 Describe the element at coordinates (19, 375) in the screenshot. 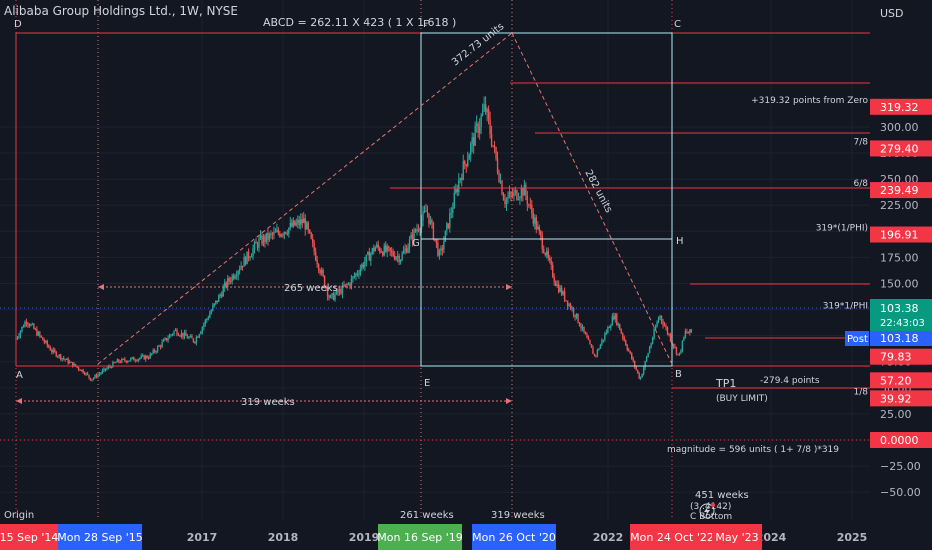

I see `point-a: A` at that location.